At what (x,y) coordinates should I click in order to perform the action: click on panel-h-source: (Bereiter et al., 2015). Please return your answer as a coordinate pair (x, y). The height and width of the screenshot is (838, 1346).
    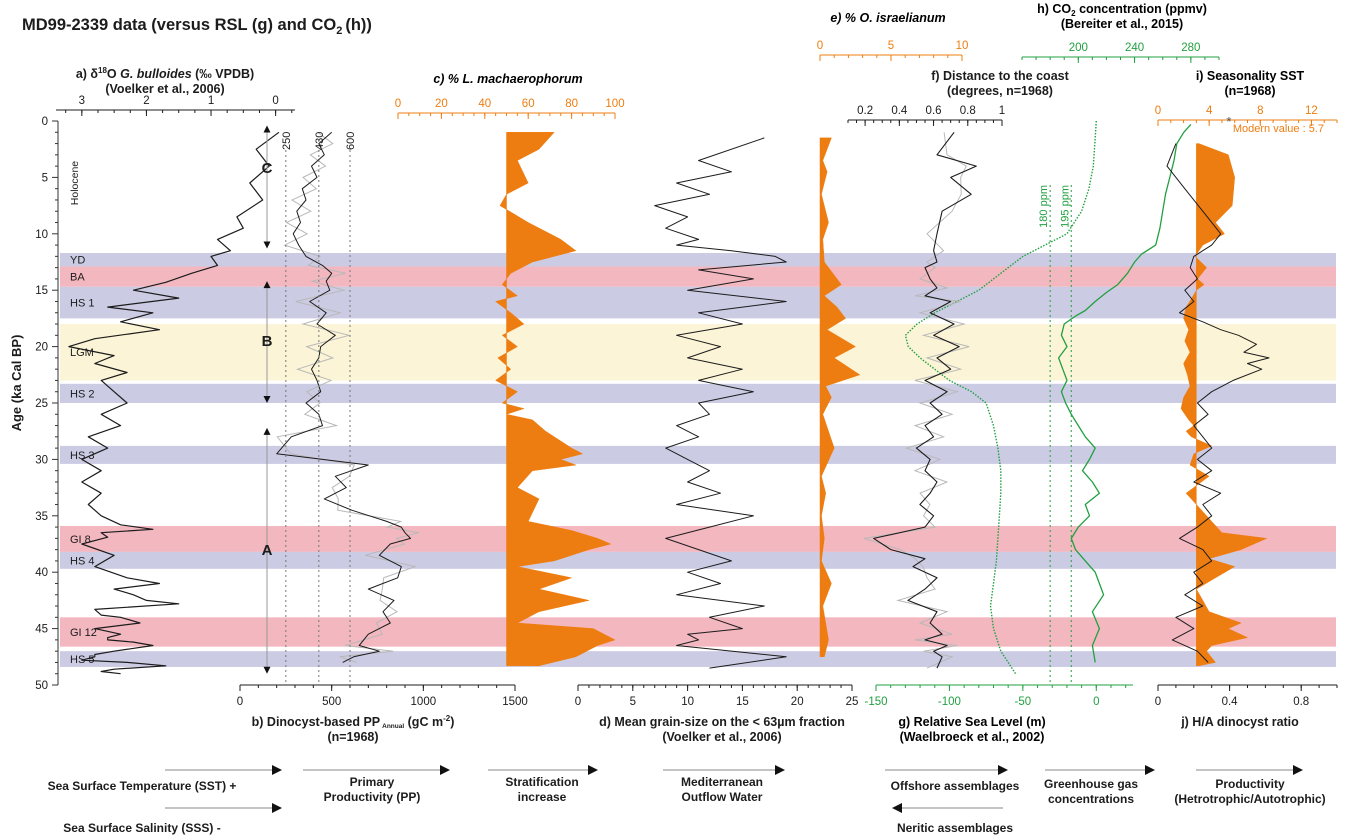
    Looking at the image, I should click on (1122, 24).